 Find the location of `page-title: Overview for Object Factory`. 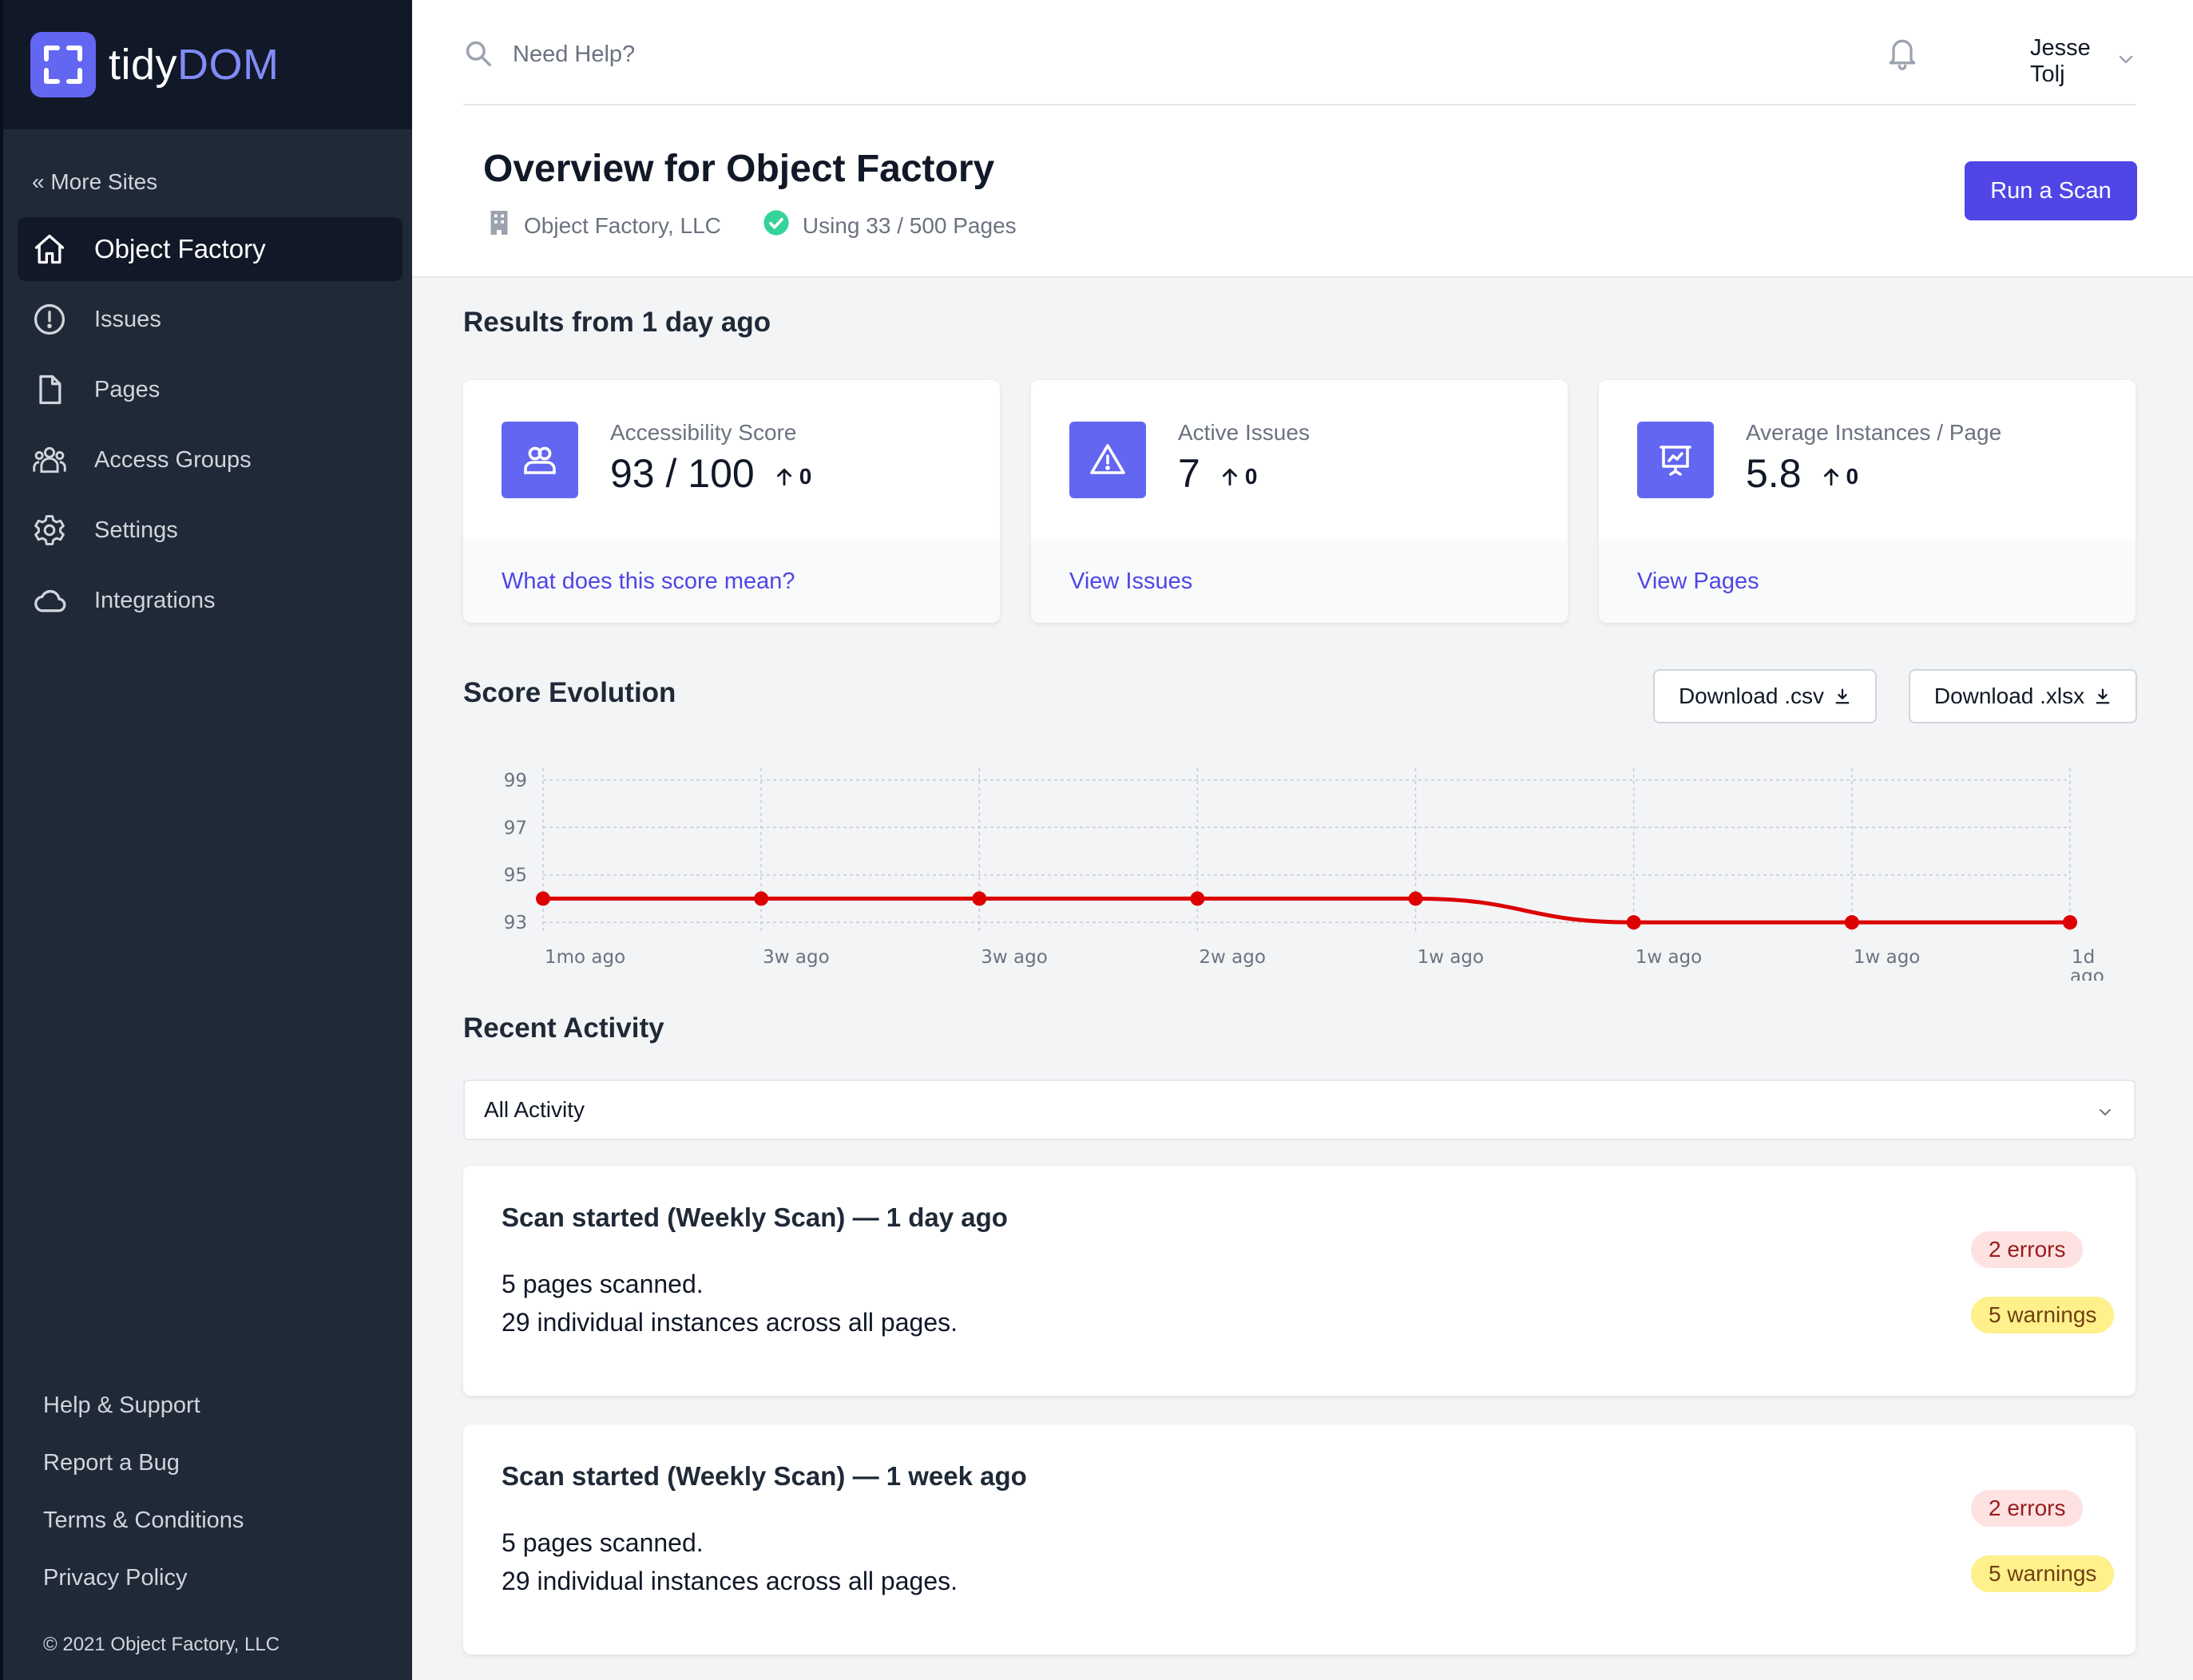

page-title: Overview for Object Factory is located at coordinates (739, 169).